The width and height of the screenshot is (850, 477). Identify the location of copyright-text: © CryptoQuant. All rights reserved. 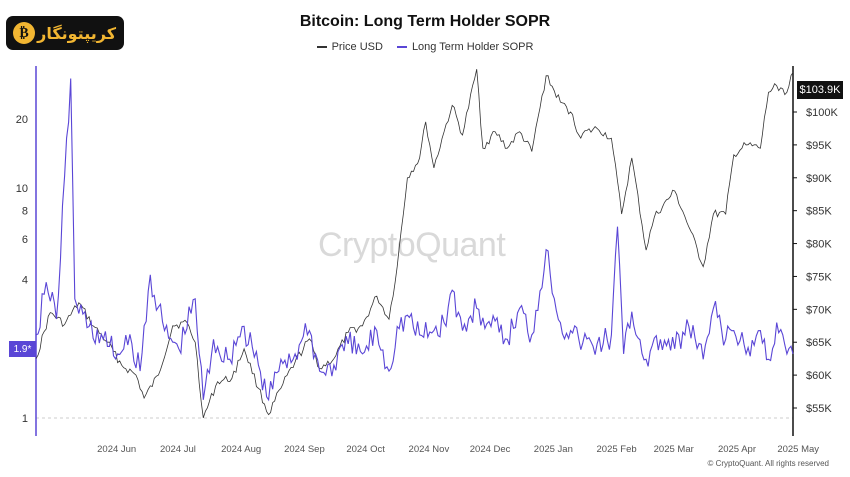
(768, 463).